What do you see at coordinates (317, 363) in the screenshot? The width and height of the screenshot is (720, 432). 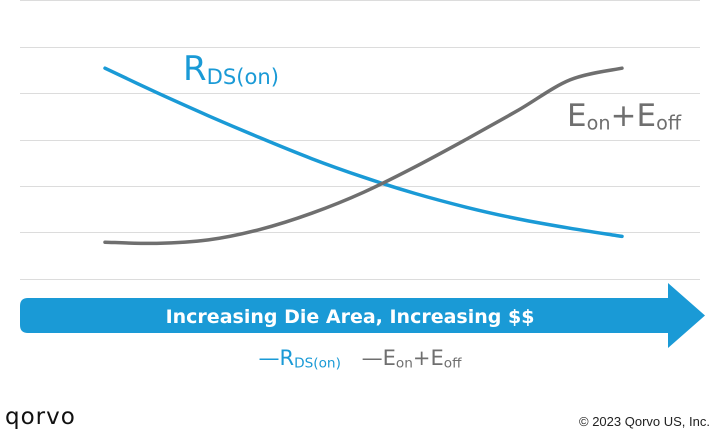 I see `legend-rds-sub: DS(on)` at bounding box center [317, 363].